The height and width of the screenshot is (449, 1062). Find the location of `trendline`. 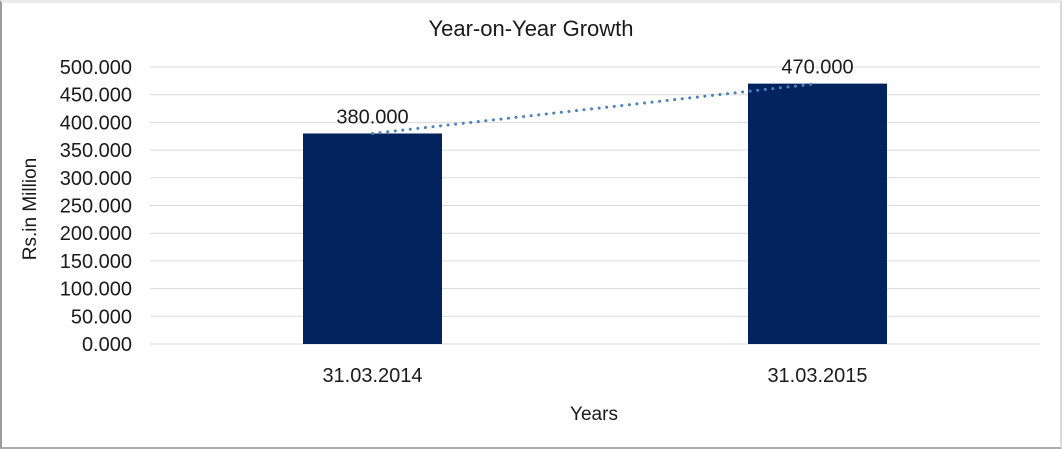

trendline is located at coordinates (595, 108).